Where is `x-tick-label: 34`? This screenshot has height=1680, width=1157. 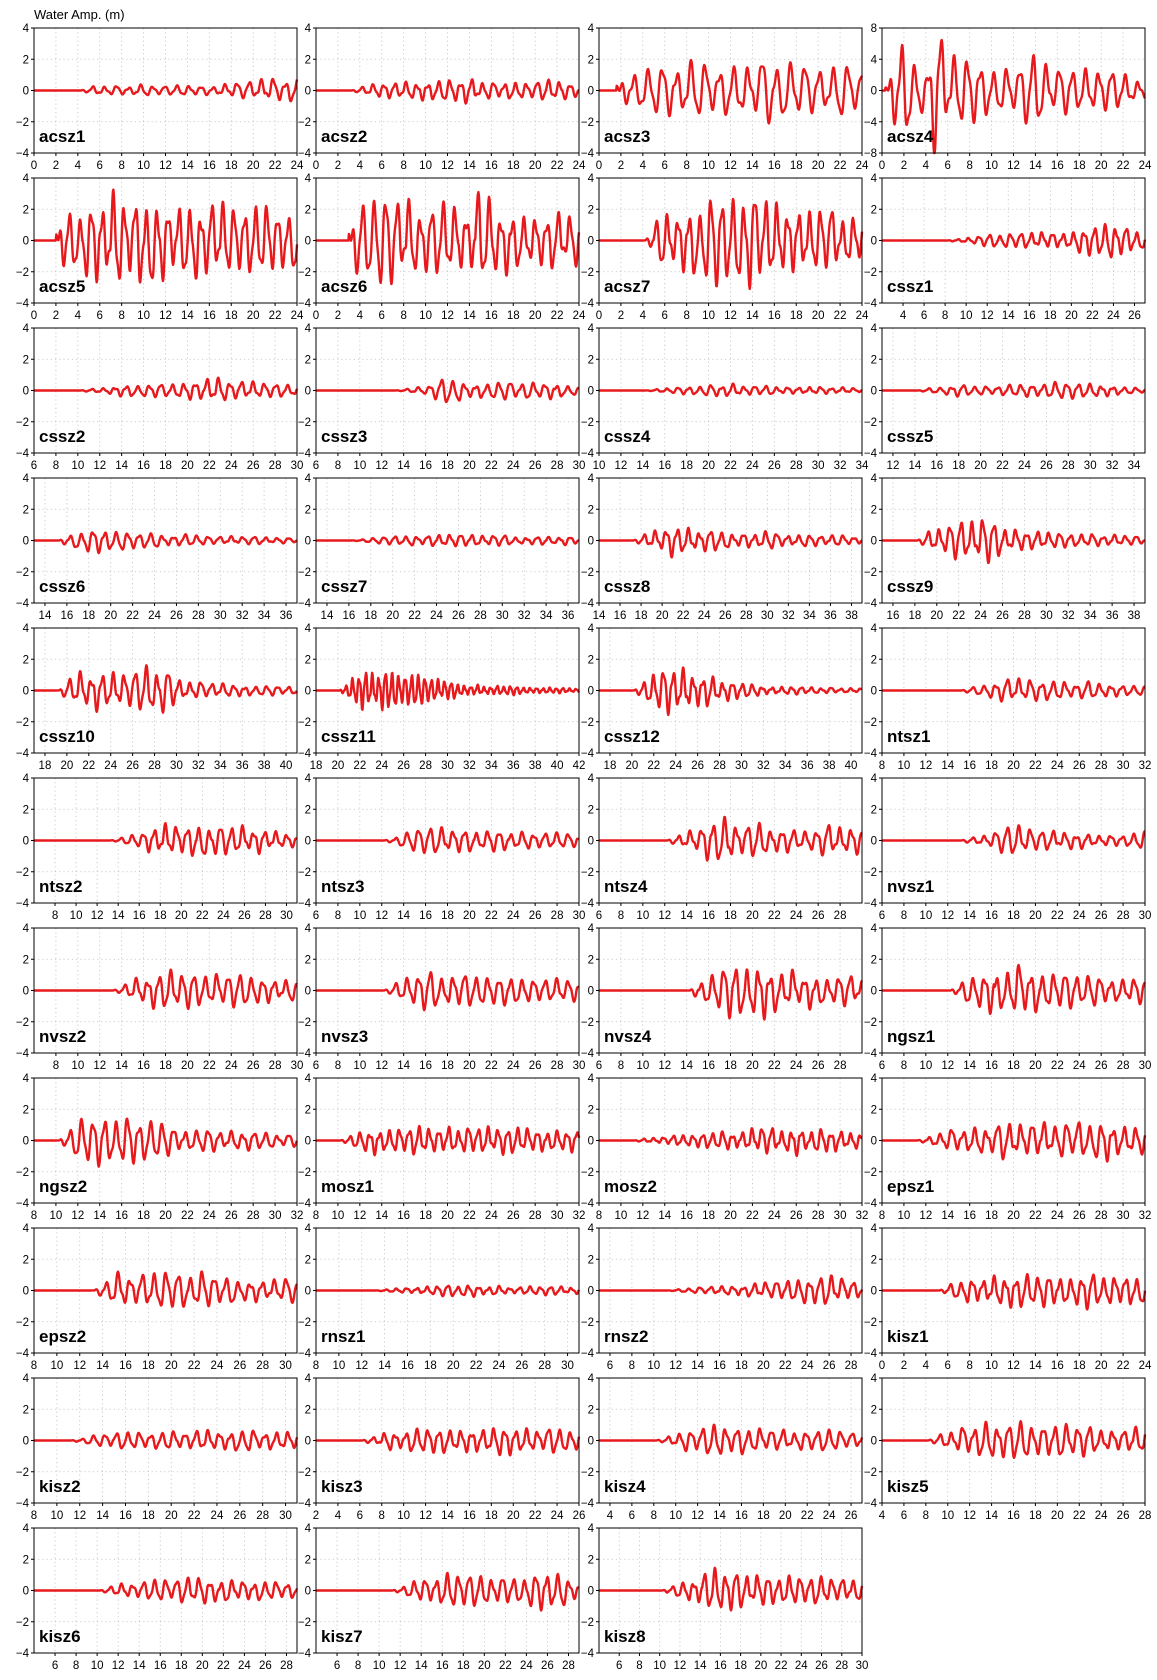 x-tick-label: 34 is located at coordinates (862, 466).